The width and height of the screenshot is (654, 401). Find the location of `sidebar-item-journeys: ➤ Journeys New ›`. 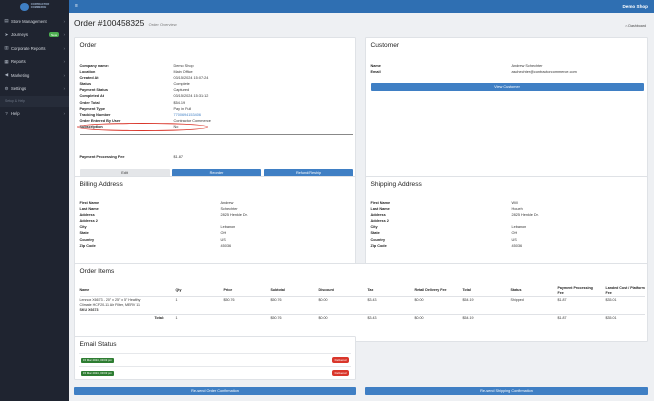

sidebar-item-journeys: ➤ Journeys New › is located at coordinates (34, 35).